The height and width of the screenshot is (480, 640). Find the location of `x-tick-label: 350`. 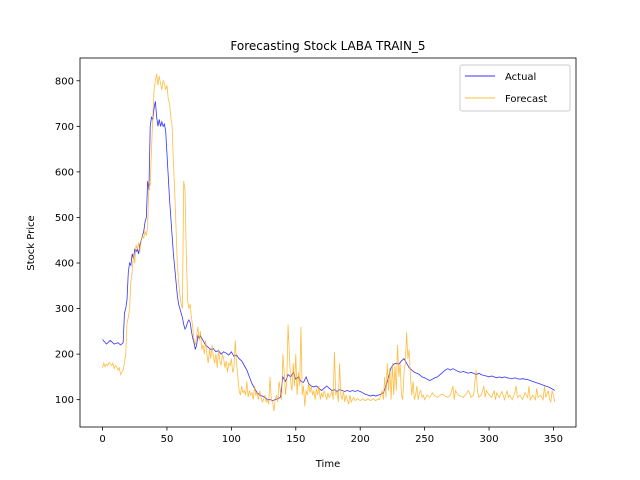

x-tick-label: 350 is located at coordinates (553, 439).